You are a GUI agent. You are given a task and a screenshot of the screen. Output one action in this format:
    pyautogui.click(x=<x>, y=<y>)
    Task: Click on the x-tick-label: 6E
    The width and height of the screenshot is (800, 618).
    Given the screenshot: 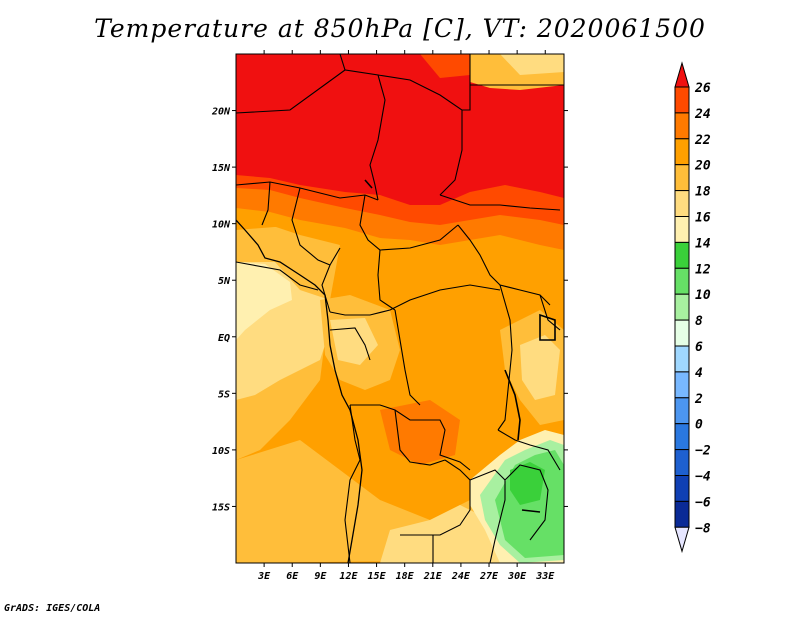 What is the action you would take?
    pyautogui.click(x=292, y=576)
    